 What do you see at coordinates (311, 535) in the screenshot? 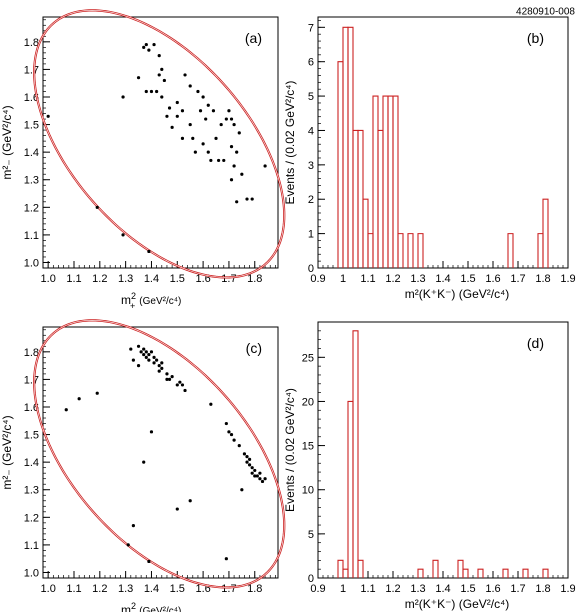
I see `y-tick-label: 5` at bounding box center [311, 535].